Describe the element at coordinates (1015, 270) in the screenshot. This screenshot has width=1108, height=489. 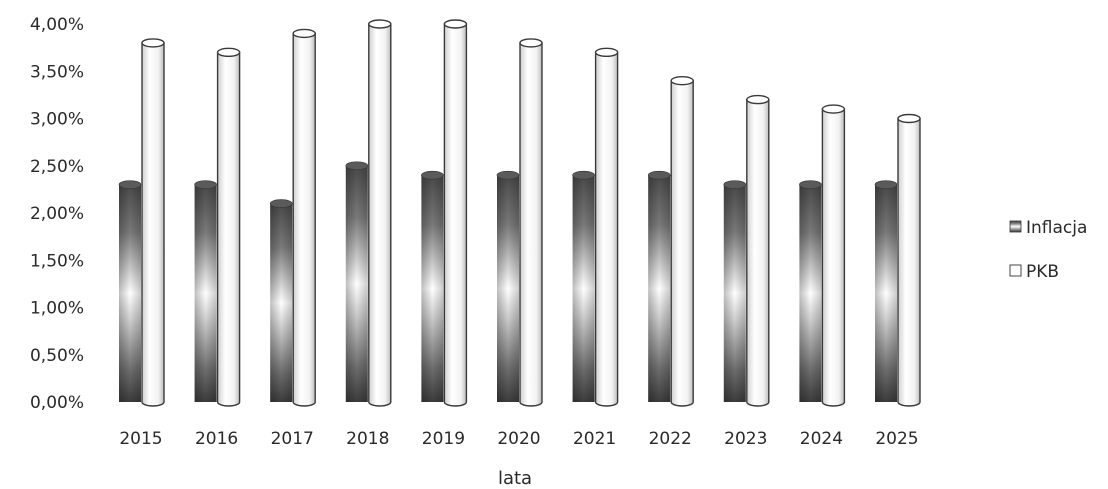
I see `legend-swatch-pkb` at that location.